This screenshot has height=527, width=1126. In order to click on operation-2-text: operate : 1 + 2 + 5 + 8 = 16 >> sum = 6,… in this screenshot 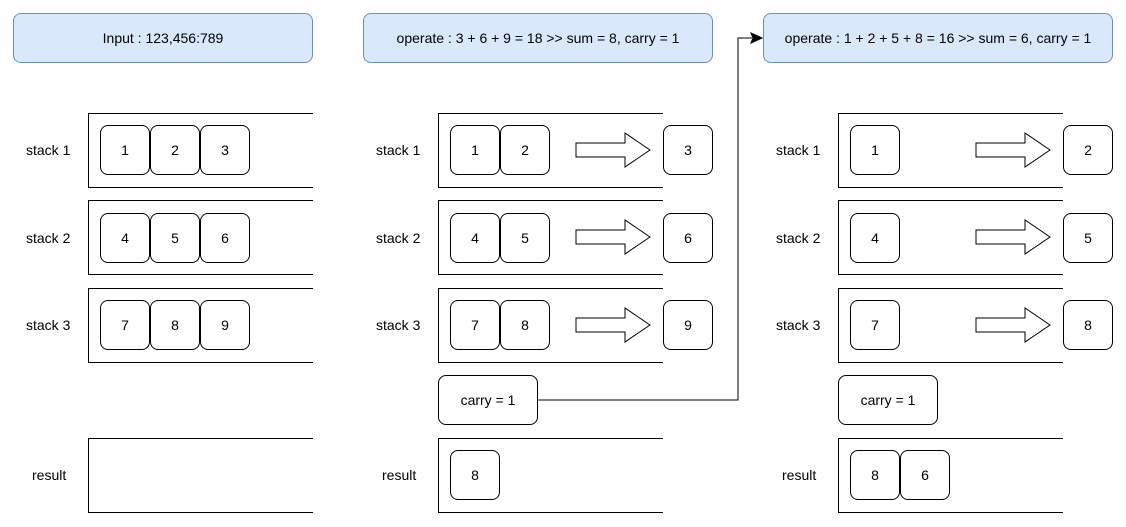, I will do `click(938, 38)`.